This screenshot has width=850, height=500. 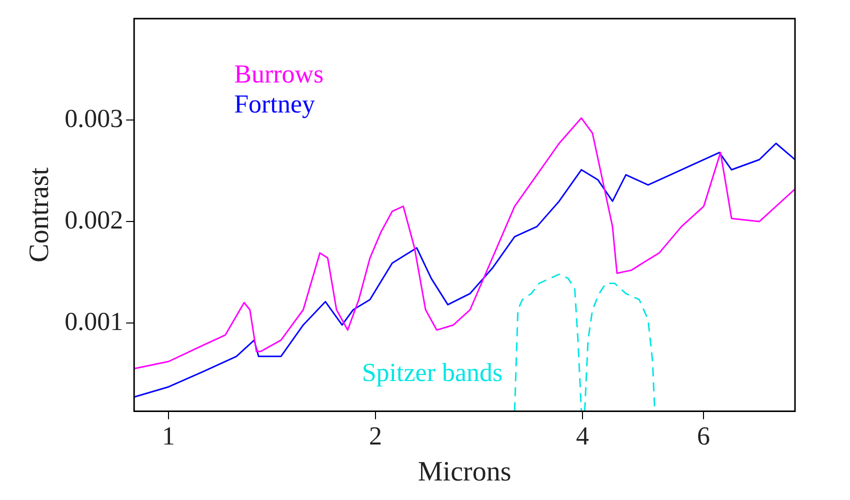 What do you see at coordinates (582, 436) in the screenshot?
I see `x-tick-label: 4` at bounding box center [582, 436].